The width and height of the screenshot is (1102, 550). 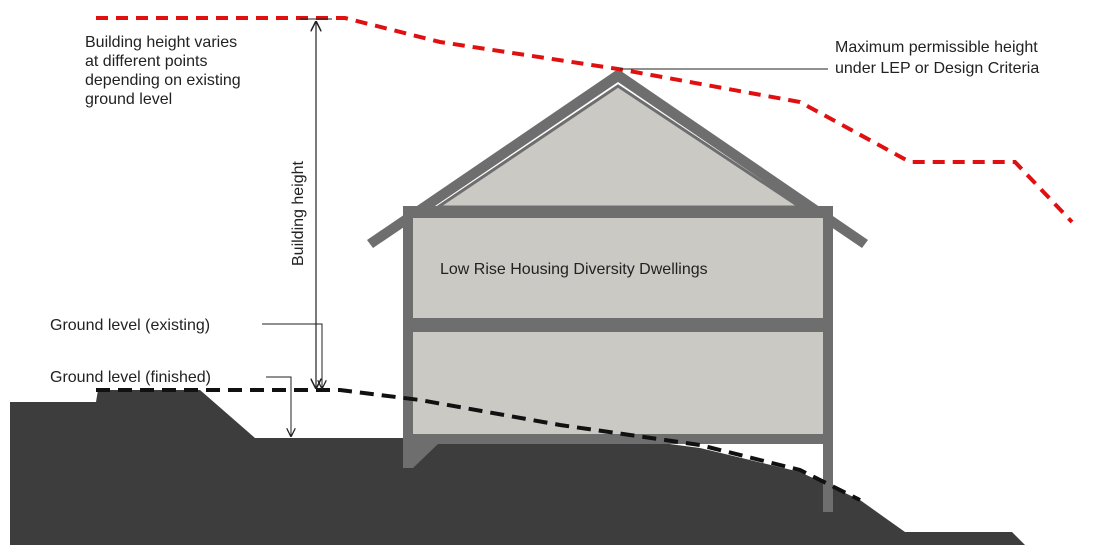 I want to click on right-footing, so click(x=828, y=478).